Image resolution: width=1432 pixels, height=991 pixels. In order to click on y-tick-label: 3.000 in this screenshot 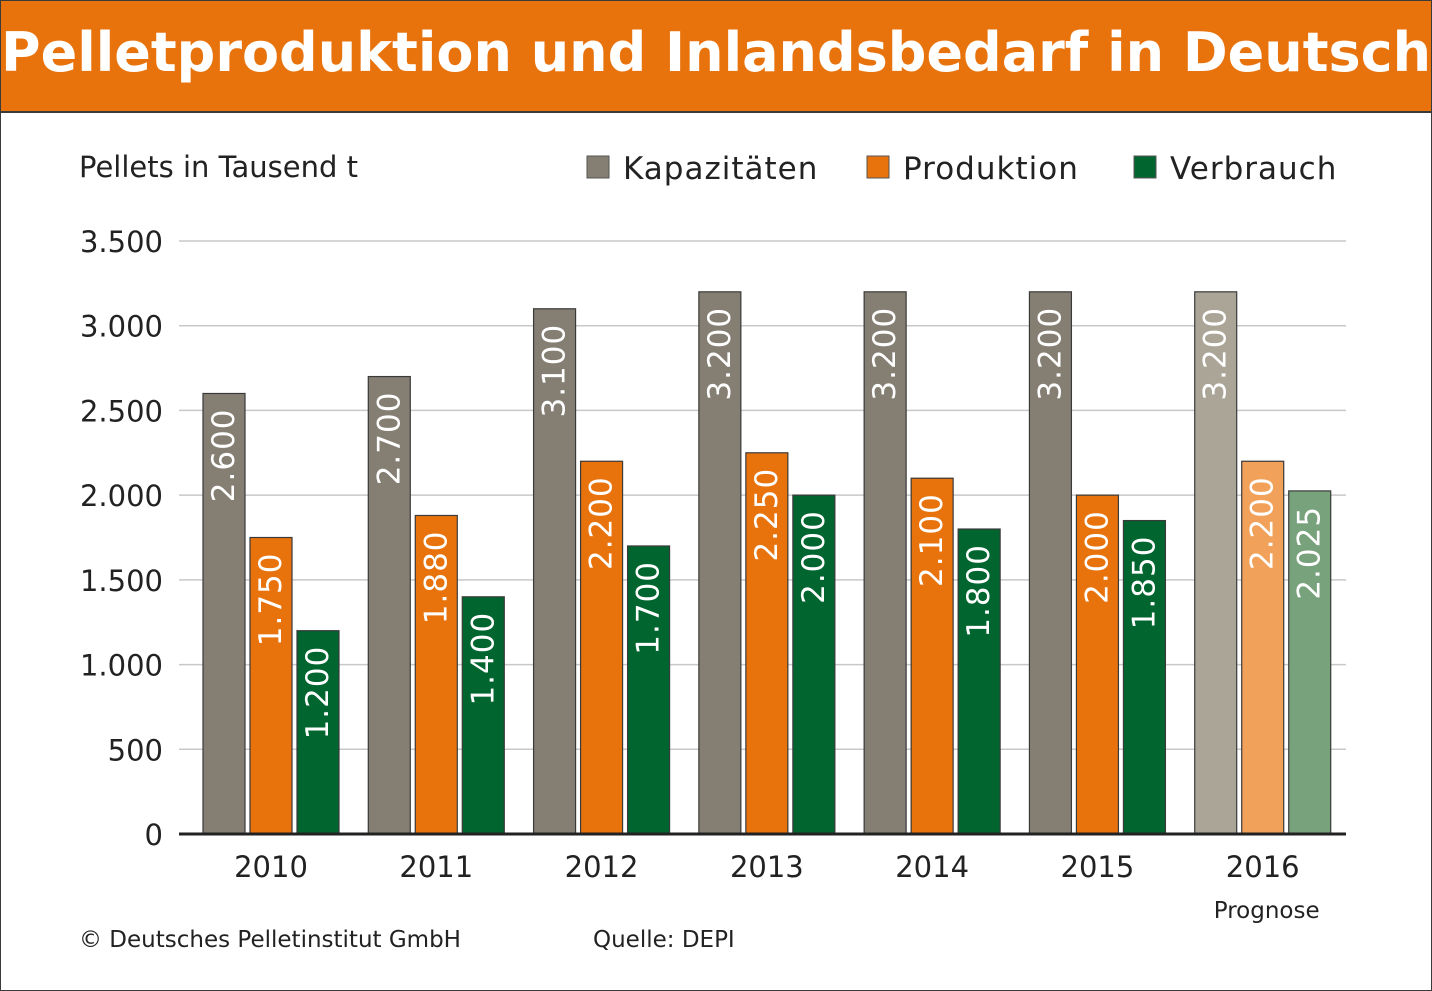, I will do `click(121, 327)`.